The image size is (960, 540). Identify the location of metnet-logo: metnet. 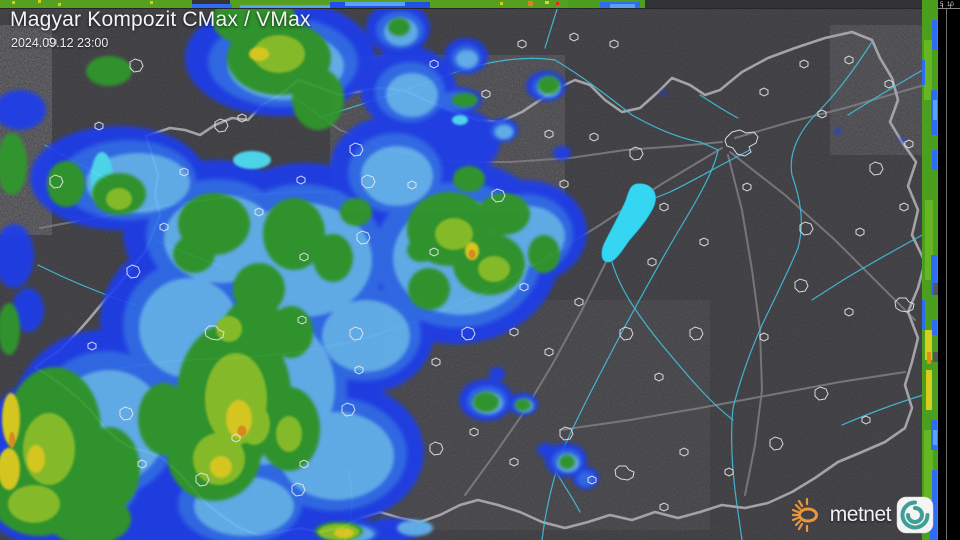
(861, 515).